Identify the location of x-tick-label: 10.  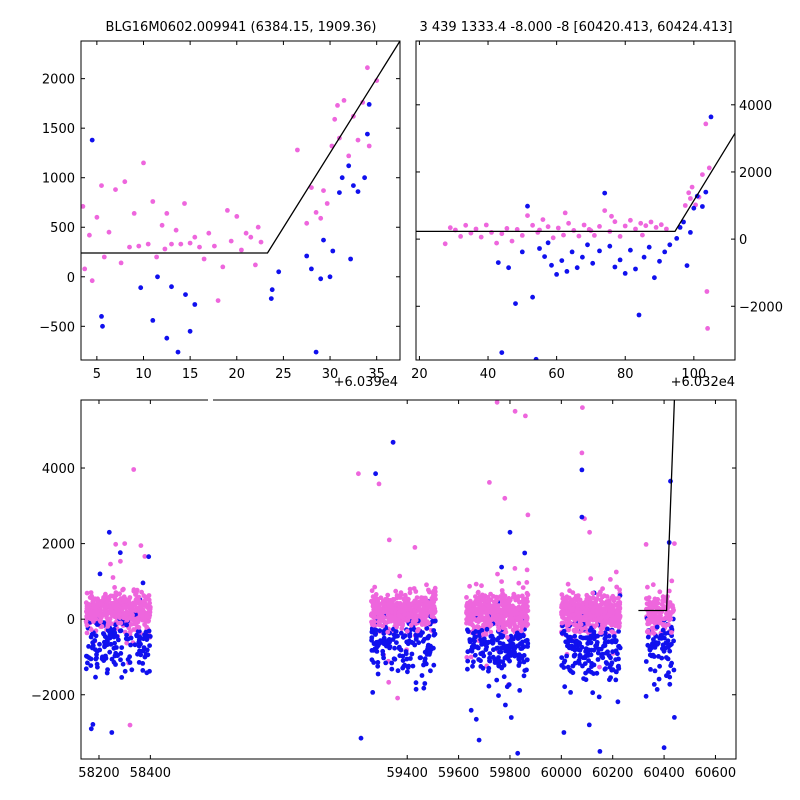
(143, 374).